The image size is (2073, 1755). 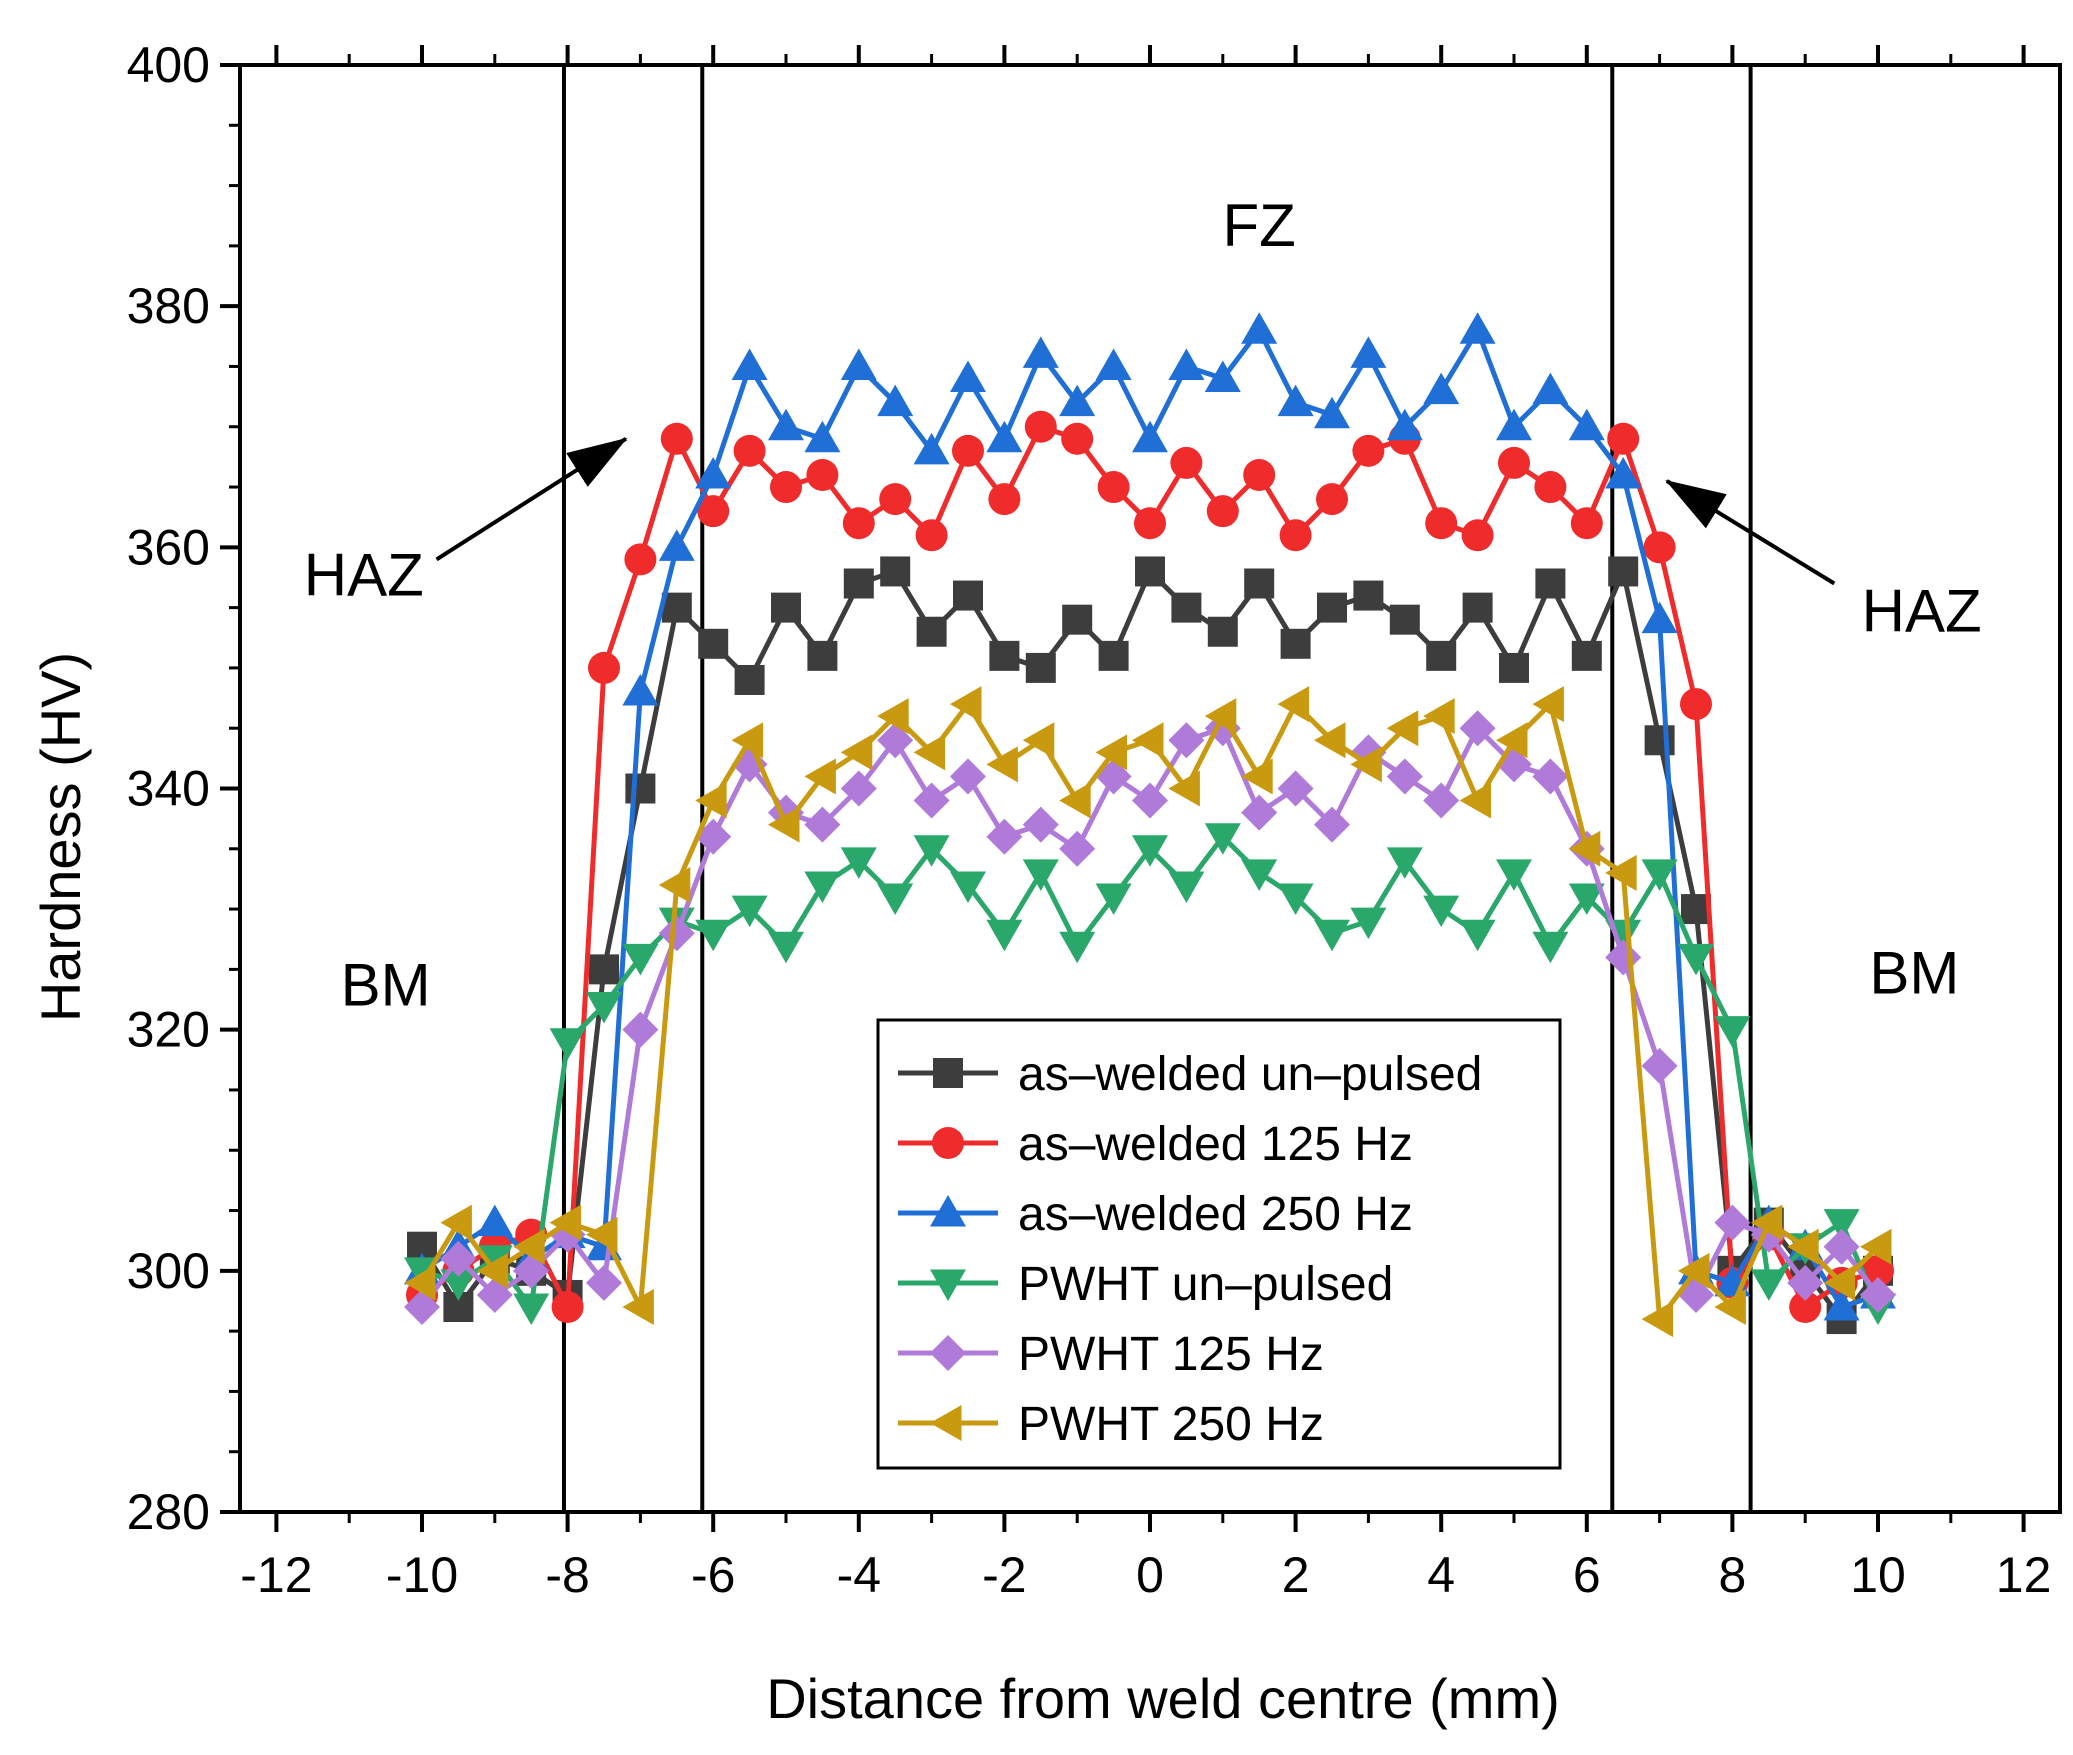 What do you see at coordinates (1215, 1214) in the screenshot?
I see `legend-label: as–welded 250 Hz` at bounding box center [1215, 1214].